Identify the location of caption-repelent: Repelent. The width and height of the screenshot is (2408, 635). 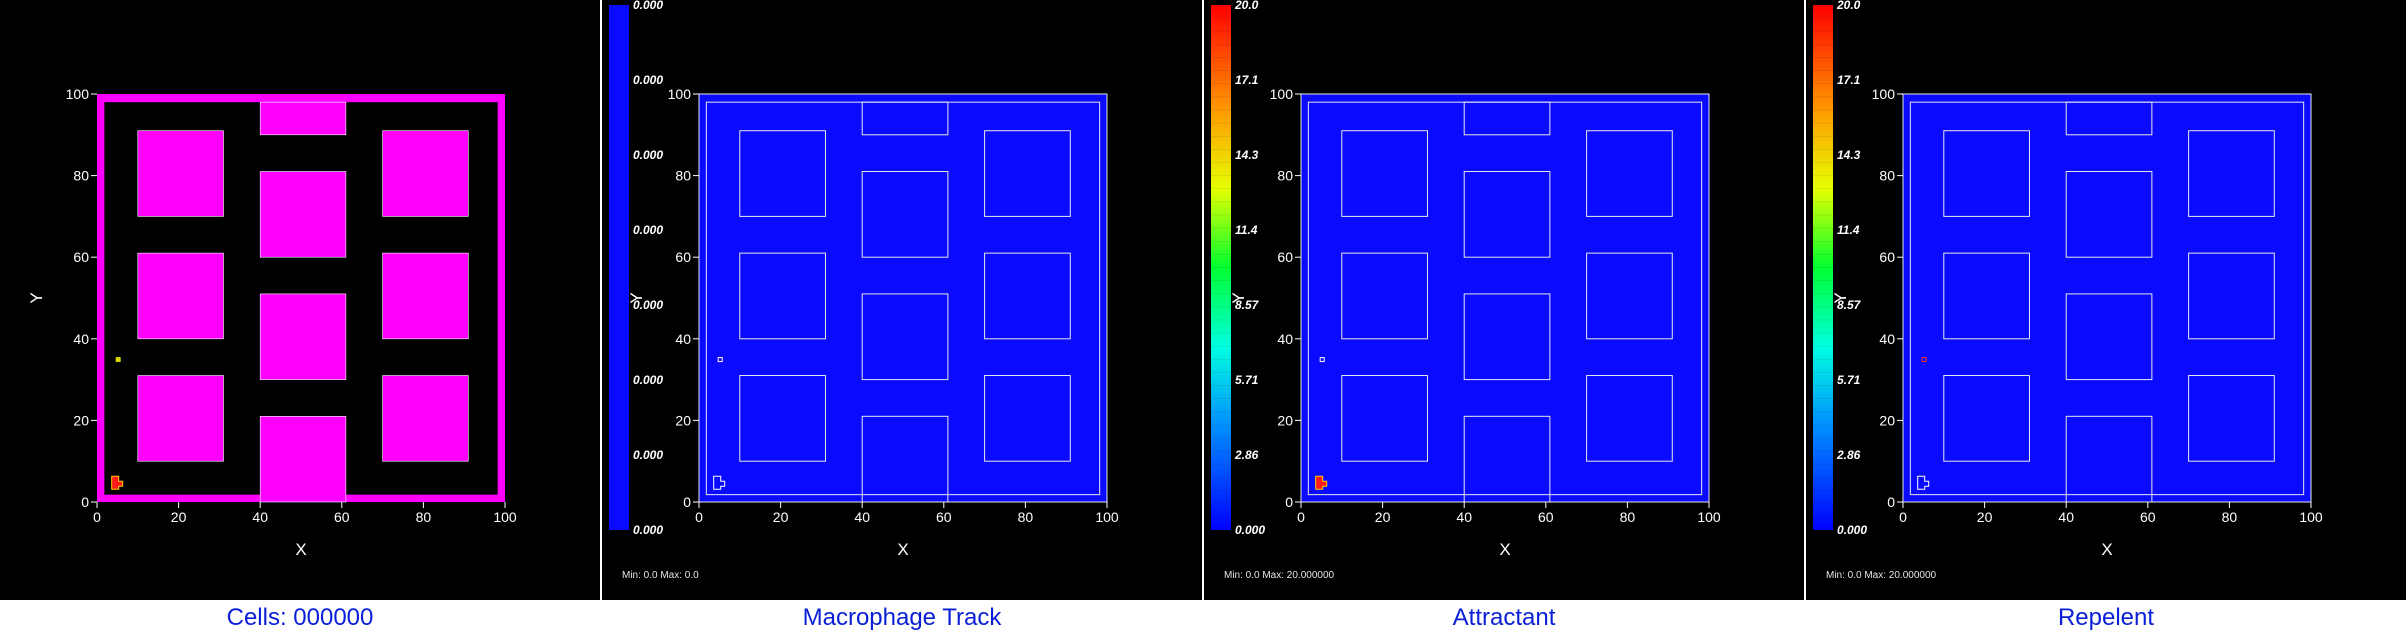
(2106, 617).